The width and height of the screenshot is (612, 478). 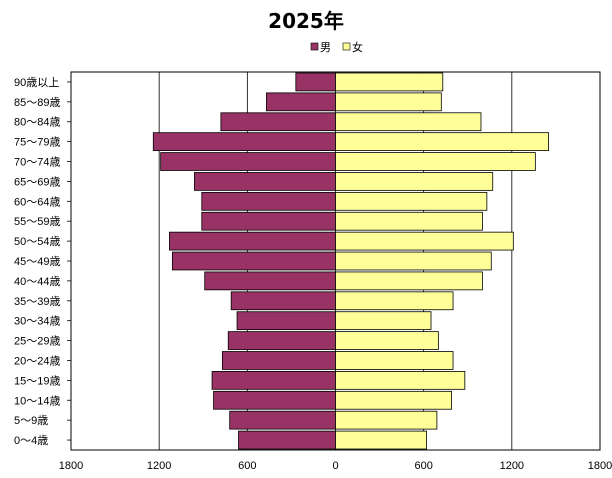 What do you see at coordinates (37, 221) in the screenshot?
I see `category-label: 55～59歳` at bounding box center [37, 221].